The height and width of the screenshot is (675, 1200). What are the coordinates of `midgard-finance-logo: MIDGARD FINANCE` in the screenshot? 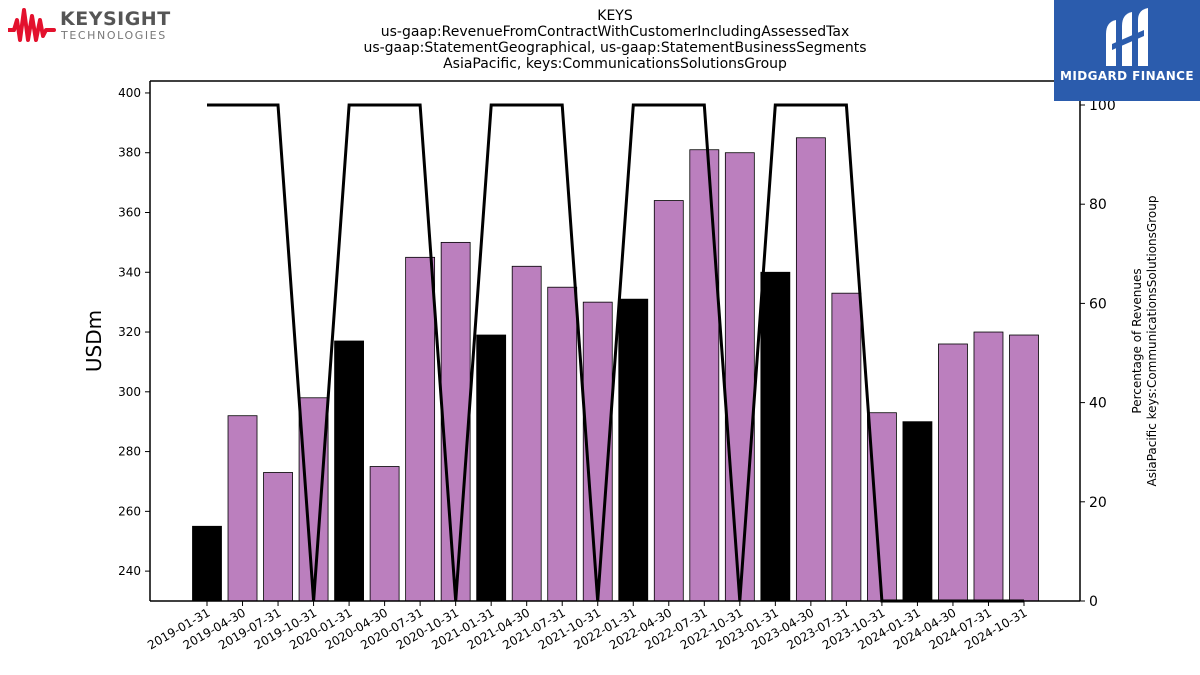 It's located at (1127, 50).